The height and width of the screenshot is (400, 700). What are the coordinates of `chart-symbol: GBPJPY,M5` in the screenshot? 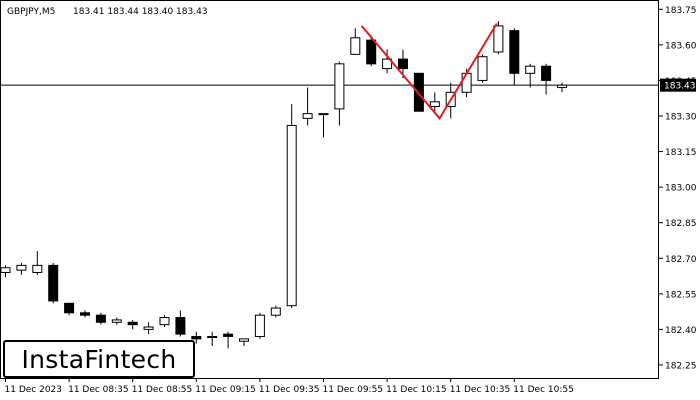 It's located at (31, 12).